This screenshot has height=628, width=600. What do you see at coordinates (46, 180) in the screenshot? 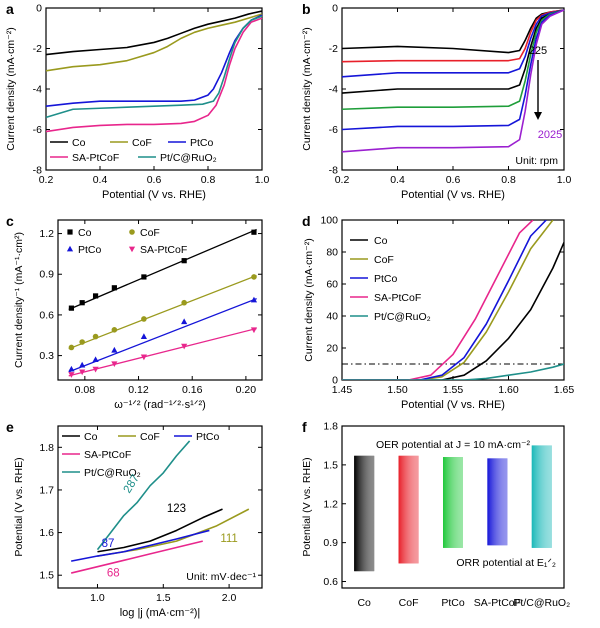
I see `x-tick-label: 0.2` at bounding box center [46, 180].